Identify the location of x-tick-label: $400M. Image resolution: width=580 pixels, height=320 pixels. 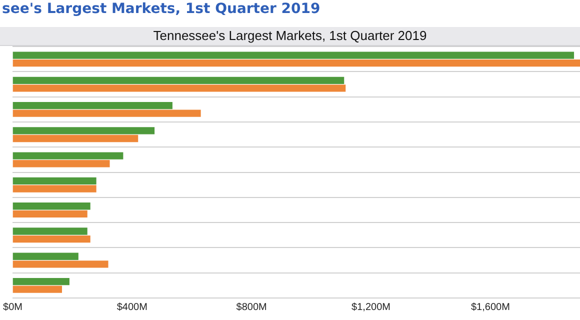
(132, 307).